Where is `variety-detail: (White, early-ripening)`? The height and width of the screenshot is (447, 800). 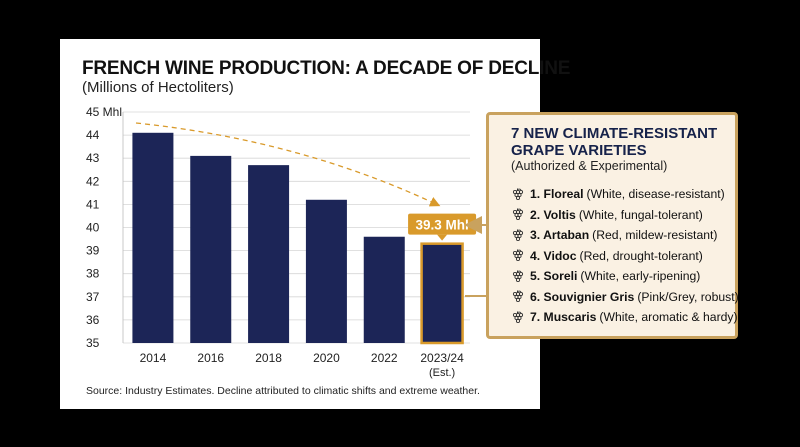
variety-detail: (White, early-ripening) is located at coordinates (640, 276).